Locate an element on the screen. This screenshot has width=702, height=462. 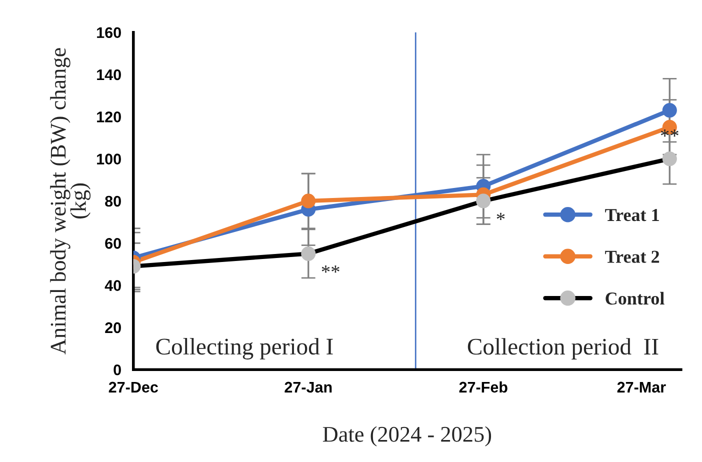
y-tick-label: 20 is located at coordinates (113, 328).